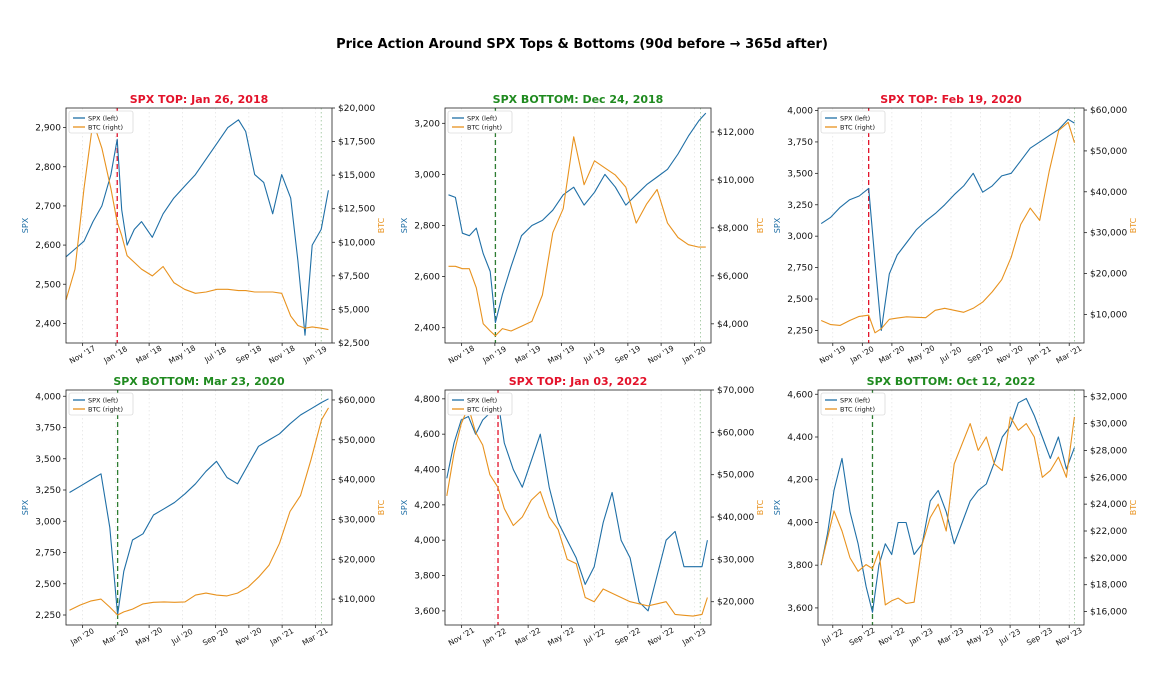  What do you see at coordinates (735, 560) in the screenshot?
I see `y-right-tick-label: $30,000` at bounding box center [735, 560].